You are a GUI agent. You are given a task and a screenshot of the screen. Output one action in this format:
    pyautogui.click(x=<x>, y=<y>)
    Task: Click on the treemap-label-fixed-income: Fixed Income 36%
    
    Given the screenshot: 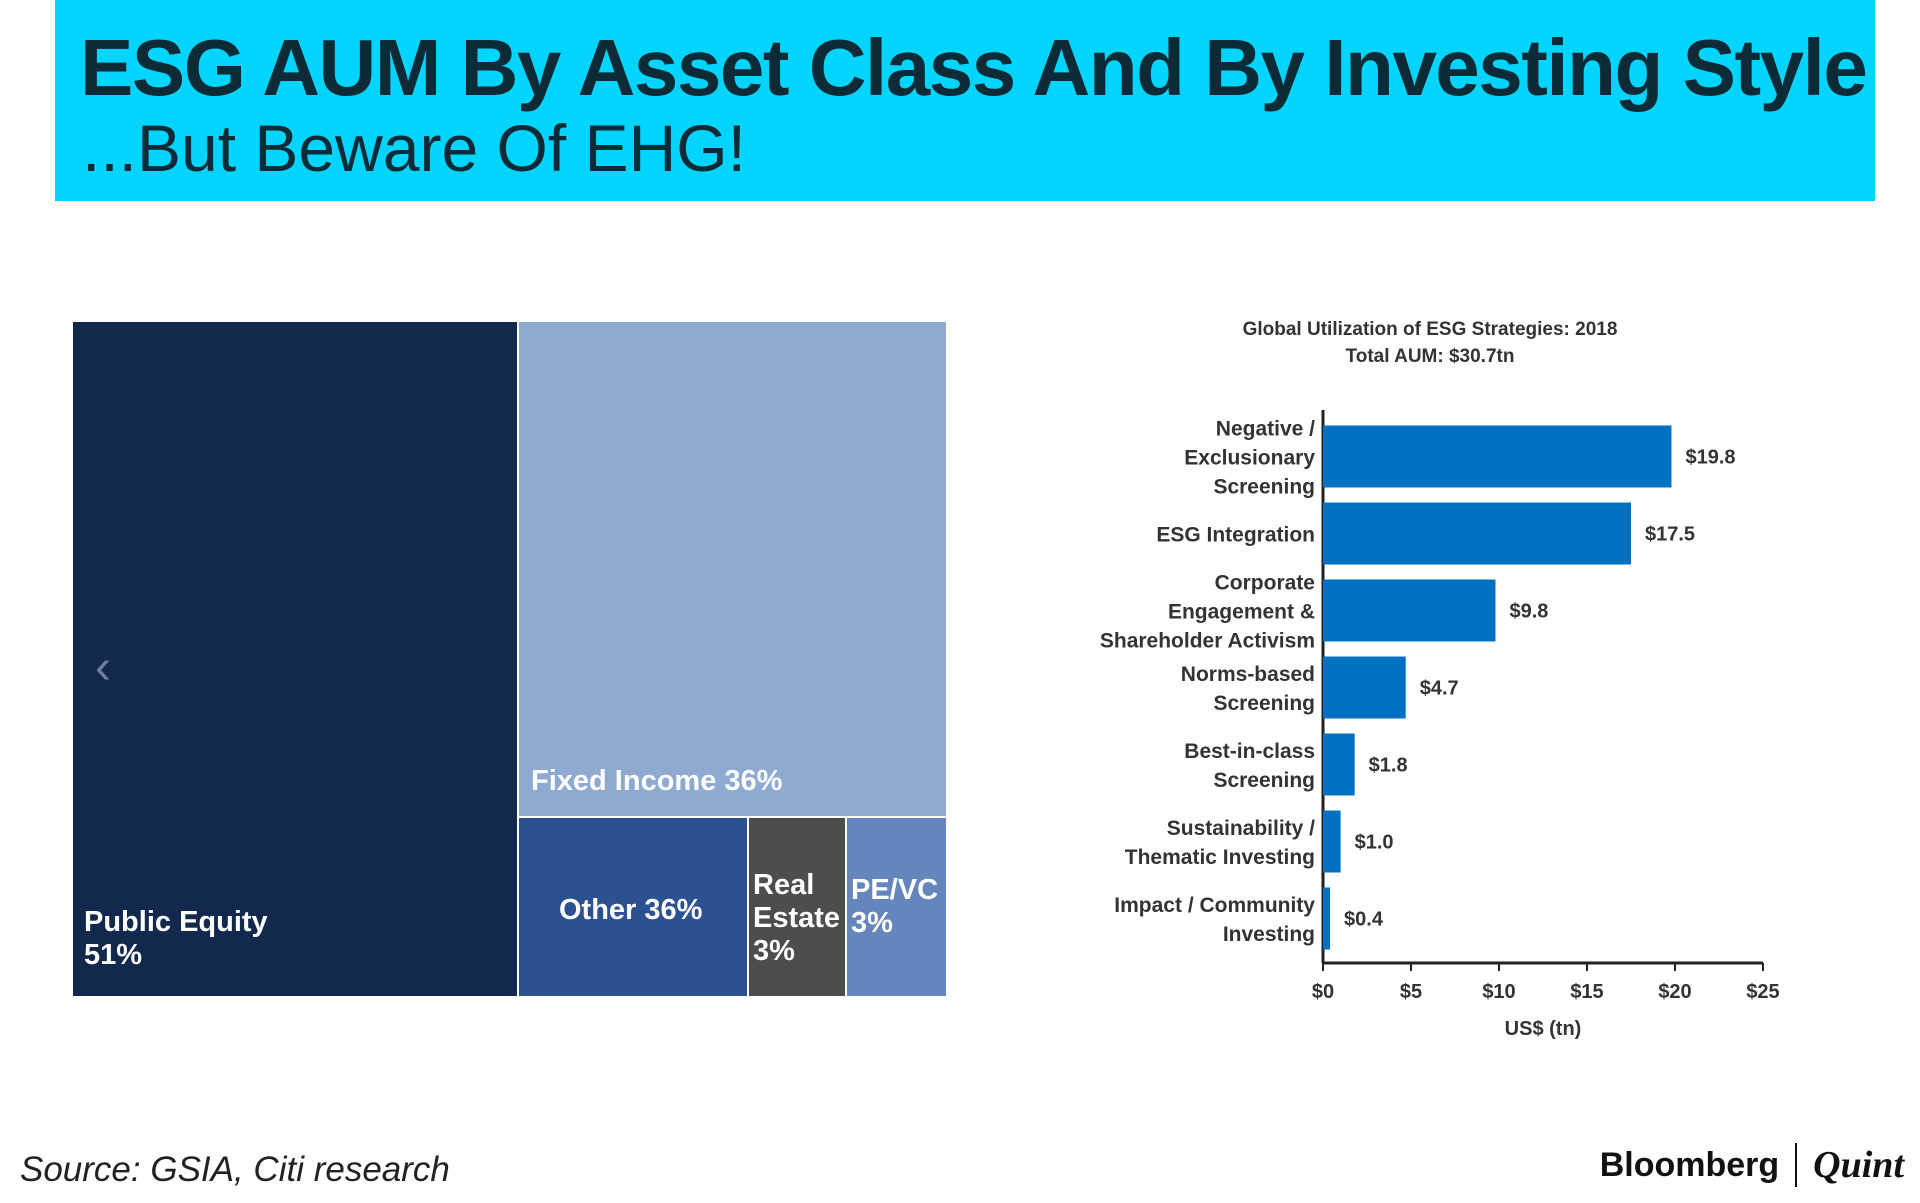 What is the action you would take?
    pyautogui.click(x=657, y=781)
    